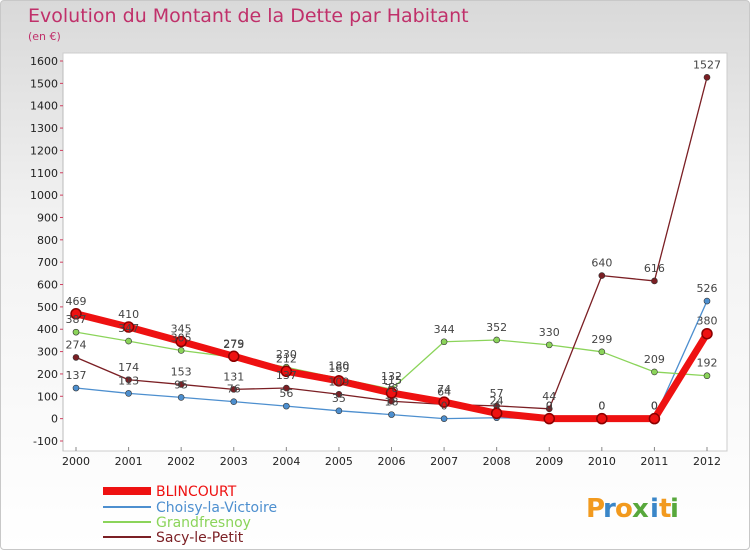 The image size is (750, 550). I want to click on data-label: 115, so click(391, 380).